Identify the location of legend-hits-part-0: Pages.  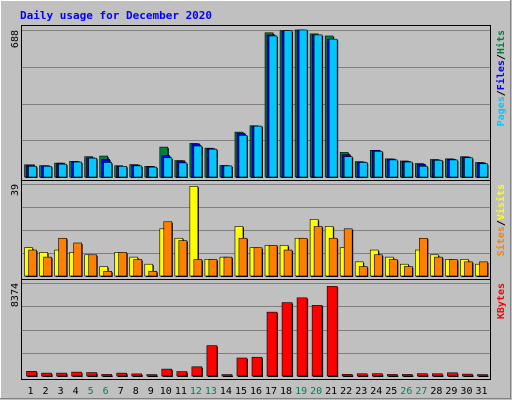
(501, 111).